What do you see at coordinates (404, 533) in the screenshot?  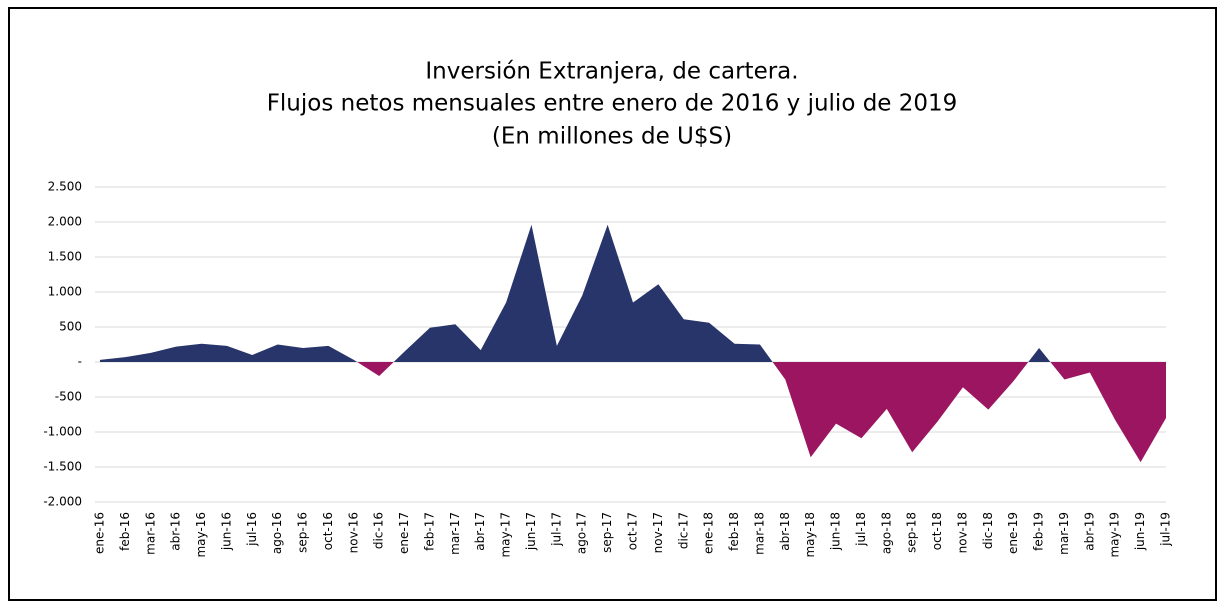 I see `x-tick-label: ene-17` at bounding box center [404, 533].